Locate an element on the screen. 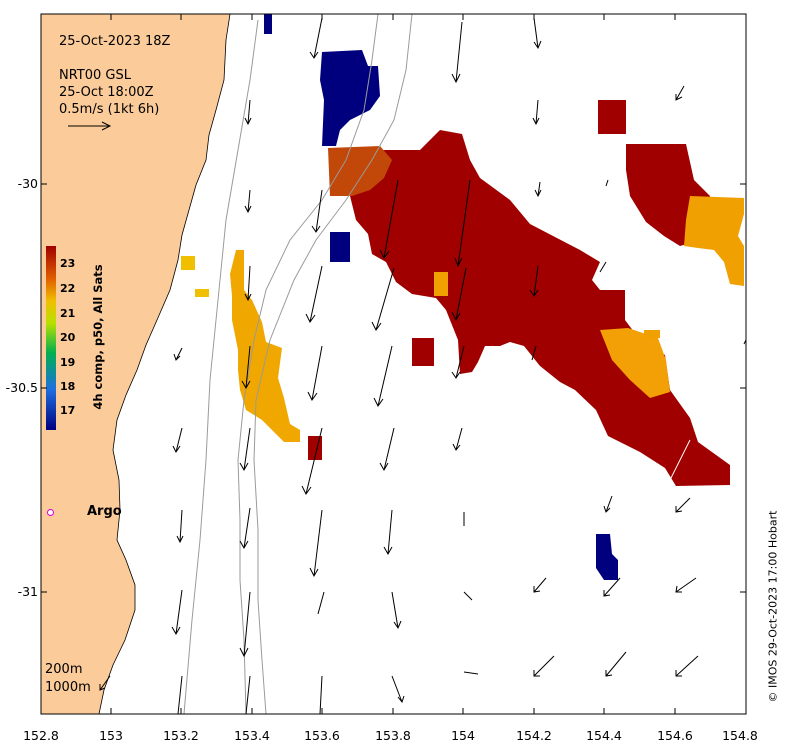  current-time: 25-Oct 18:00Z is located at coordinates (106, 92).